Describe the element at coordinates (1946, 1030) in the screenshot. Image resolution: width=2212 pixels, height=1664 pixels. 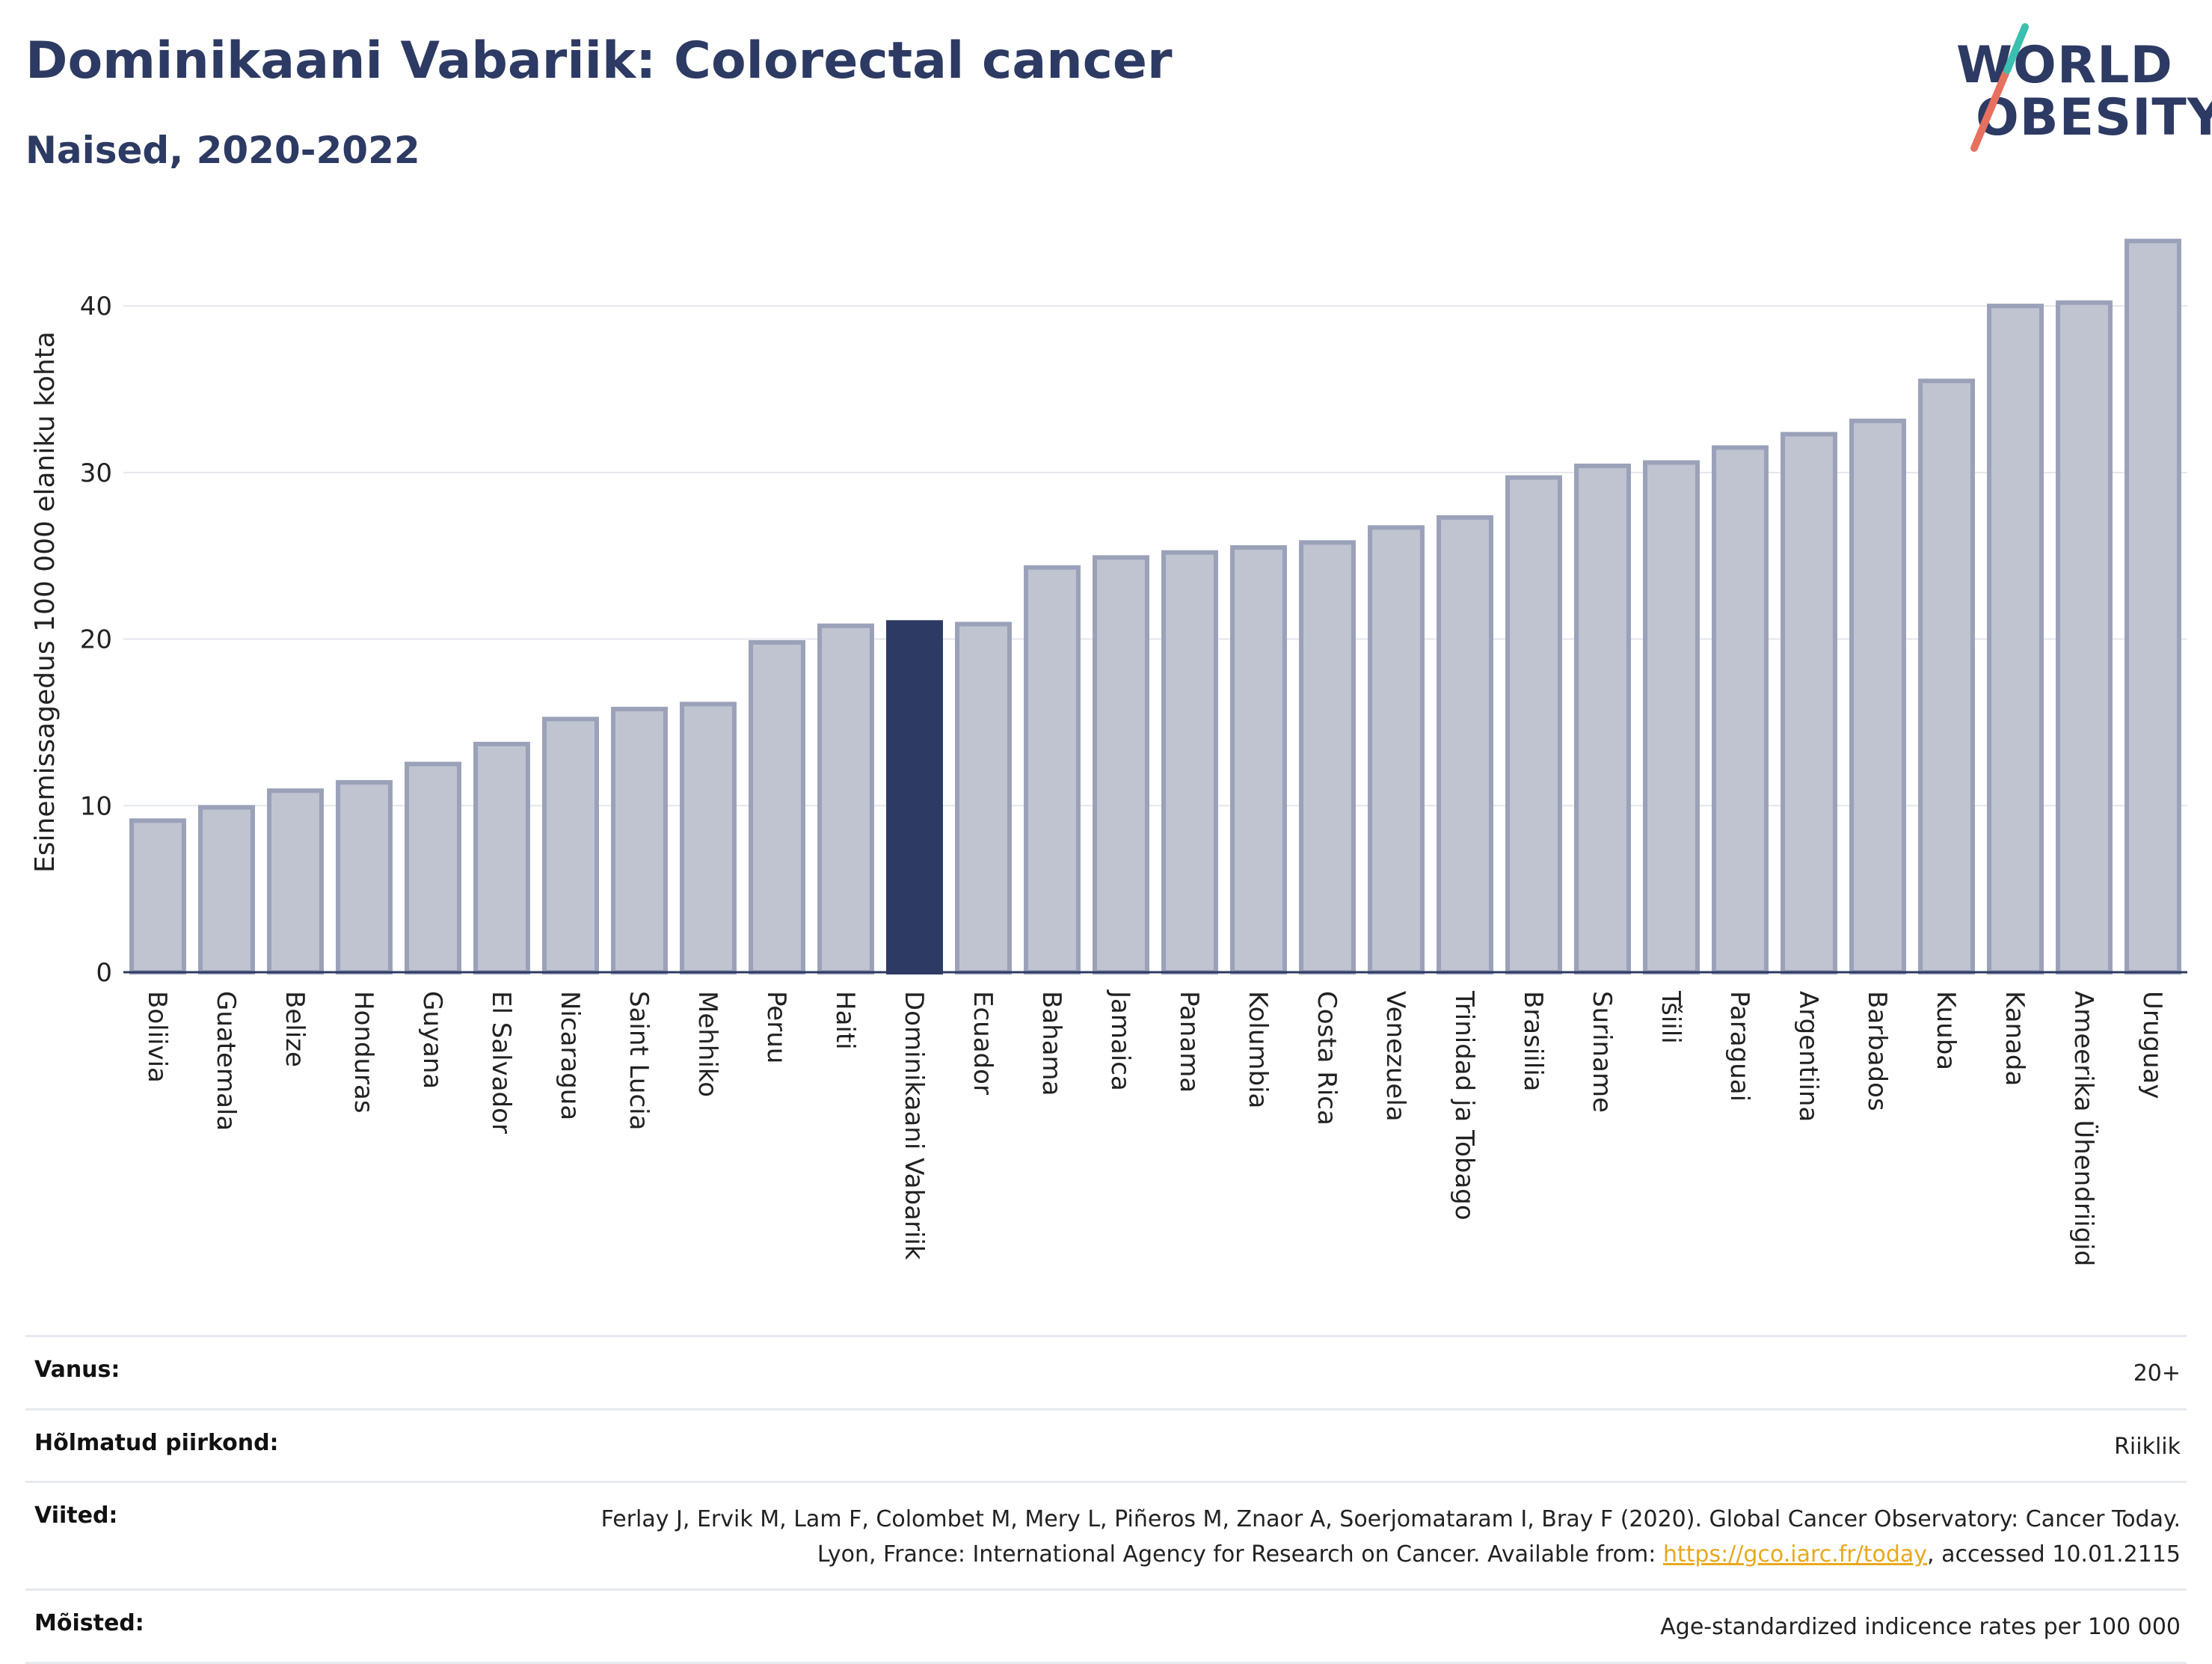
I see `x-tick-label: Kuuba` at that location.